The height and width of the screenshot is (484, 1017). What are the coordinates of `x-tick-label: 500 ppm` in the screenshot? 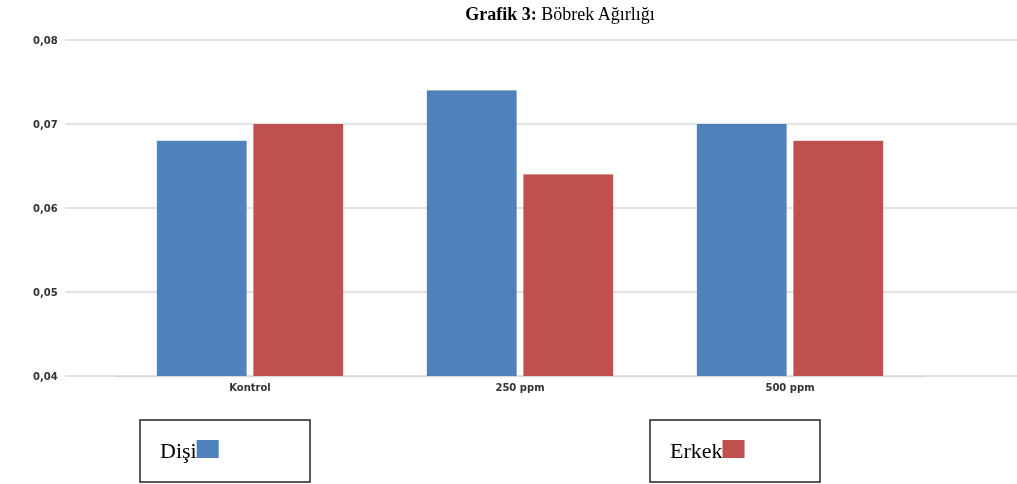 It's located at (790, 387).